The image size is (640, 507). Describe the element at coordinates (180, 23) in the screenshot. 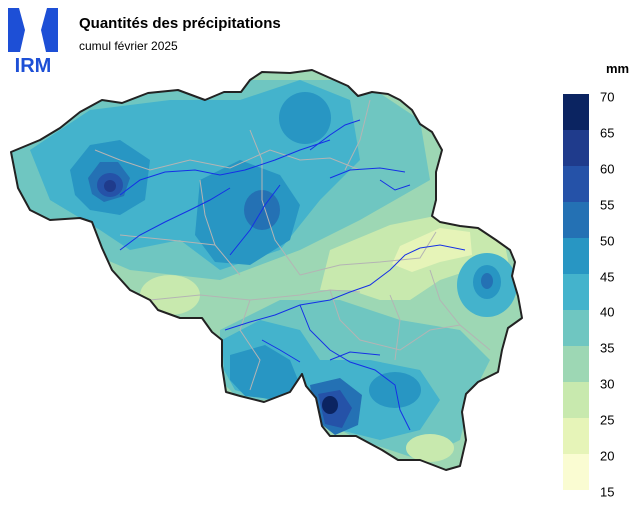

I see `map-title: Quantités des précipitations` at that location.